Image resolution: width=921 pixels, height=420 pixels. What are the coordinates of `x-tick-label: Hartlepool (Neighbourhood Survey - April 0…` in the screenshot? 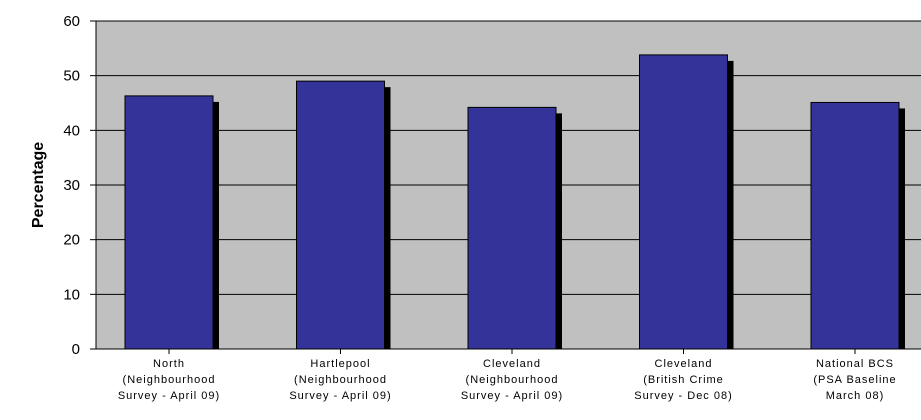 It's located at (340, 380).